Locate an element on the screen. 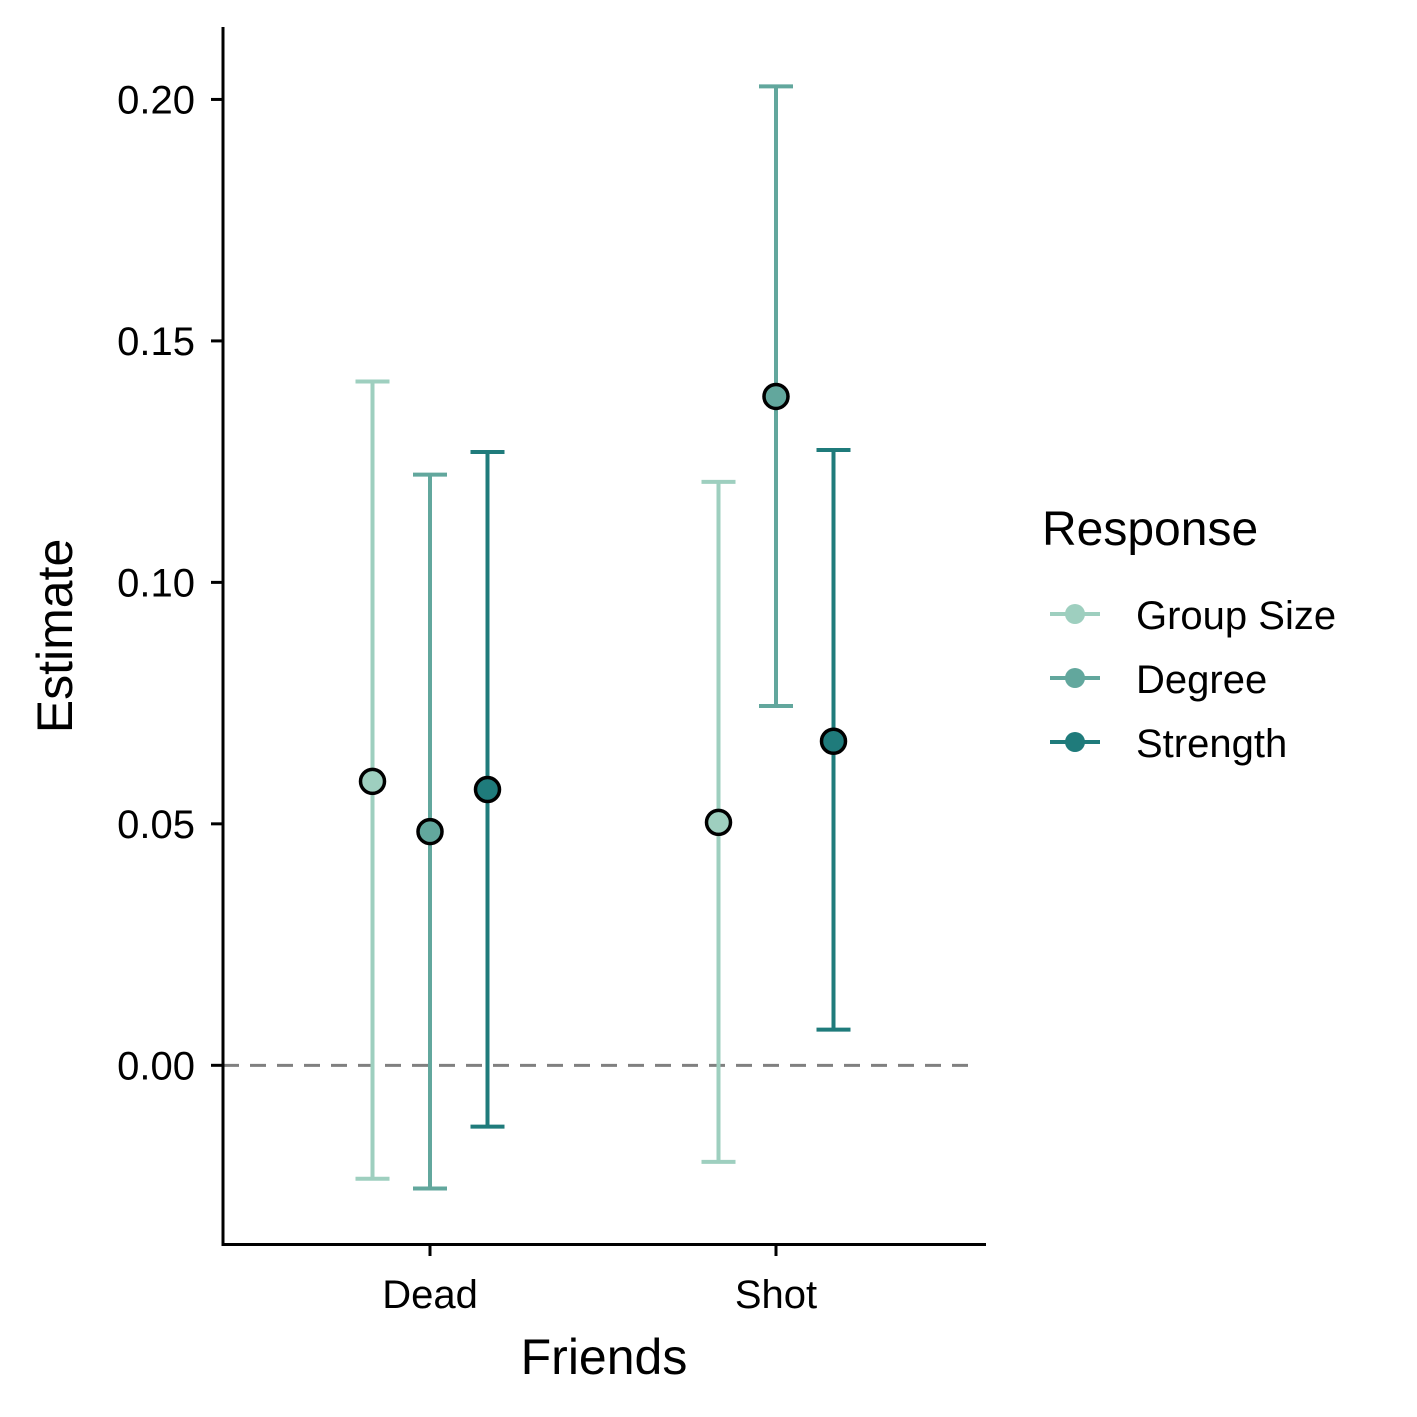 This screenshot has height=1417, width=1417. y-tick-label: 0.00 is located at coordinates (156, 1066).